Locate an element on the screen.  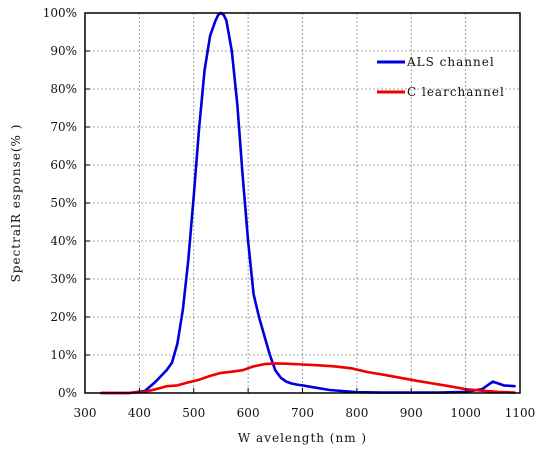
y-tick-label: 90% is located at coordinates (63, 51).